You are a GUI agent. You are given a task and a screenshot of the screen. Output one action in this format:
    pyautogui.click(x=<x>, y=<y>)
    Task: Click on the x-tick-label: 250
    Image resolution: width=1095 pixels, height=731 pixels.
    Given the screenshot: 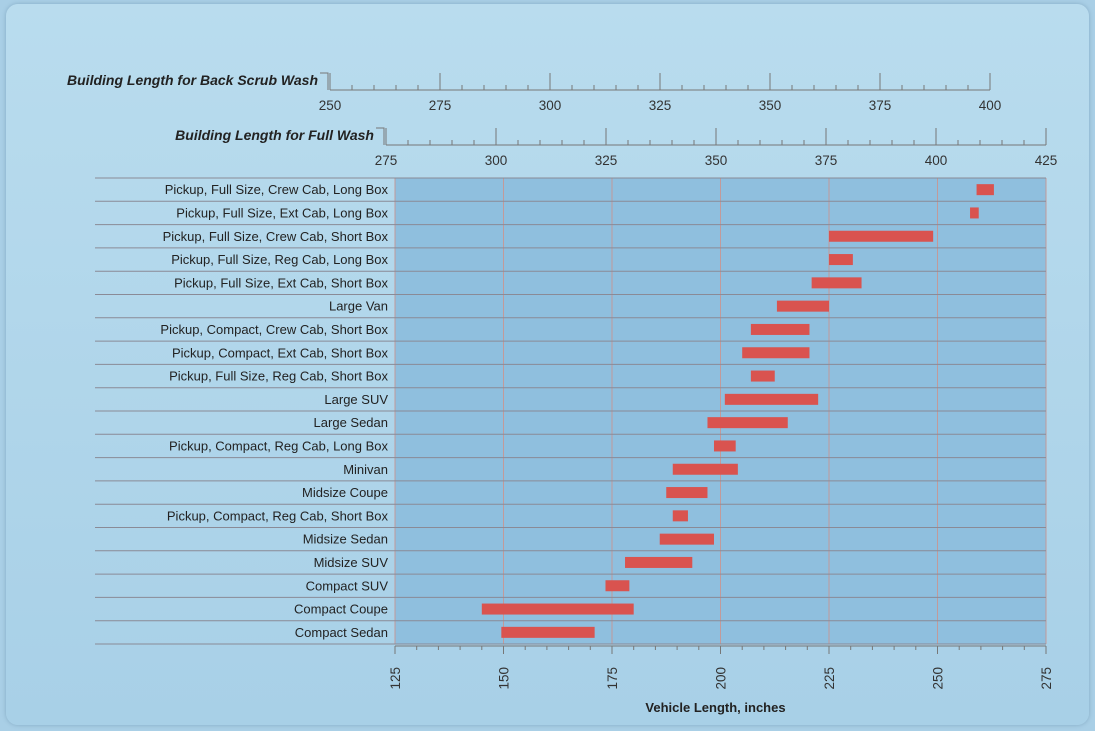 What is the action you would take?
    pyautogui.click(x=938, y=678)
    